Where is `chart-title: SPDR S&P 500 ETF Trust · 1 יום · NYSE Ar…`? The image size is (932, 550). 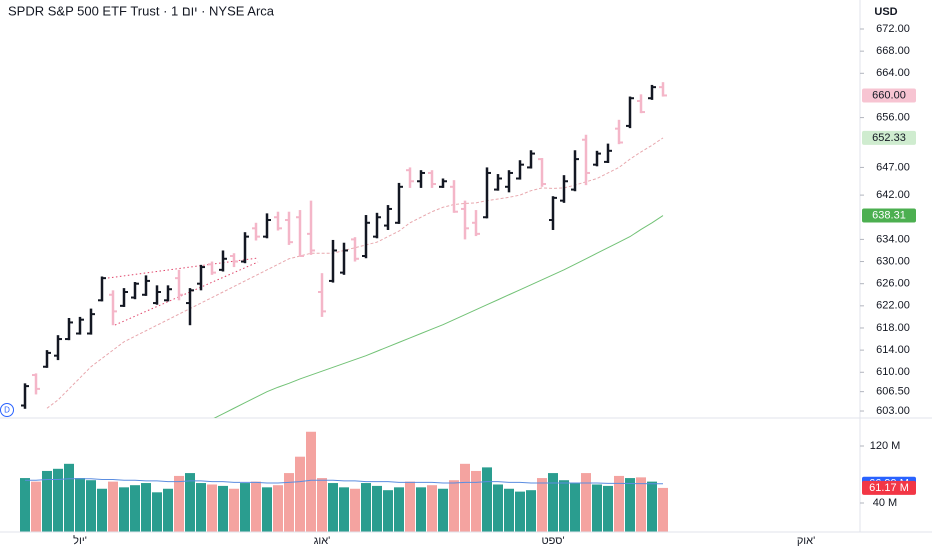
chart-title: SPDR S&P 500 ETF Trust · 1 יום · NYSE Ar… is located at coordinates (141, 10).